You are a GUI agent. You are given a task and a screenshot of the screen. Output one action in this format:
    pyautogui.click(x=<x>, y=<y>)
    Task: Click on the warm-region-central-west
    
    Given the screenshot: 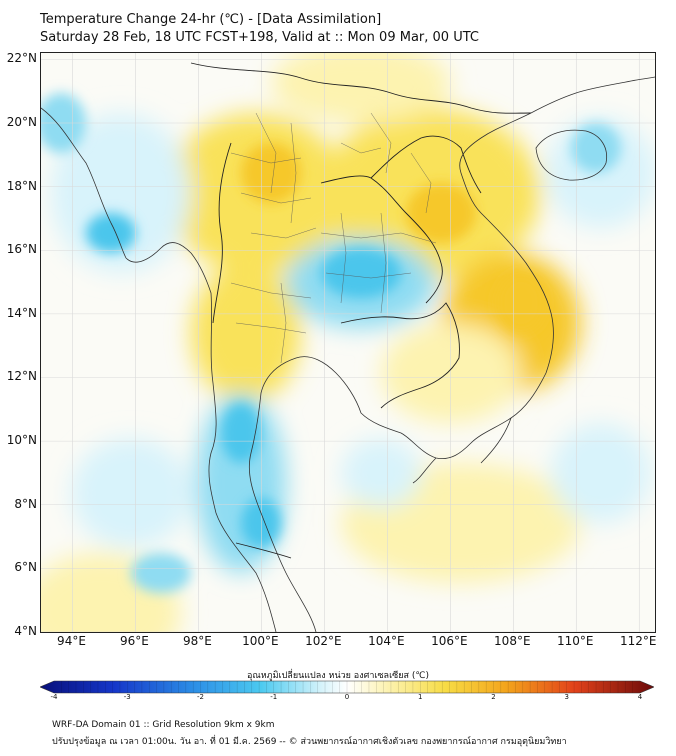 What is the action you would take?
    pyautogui.click(x=246, y=333)
    